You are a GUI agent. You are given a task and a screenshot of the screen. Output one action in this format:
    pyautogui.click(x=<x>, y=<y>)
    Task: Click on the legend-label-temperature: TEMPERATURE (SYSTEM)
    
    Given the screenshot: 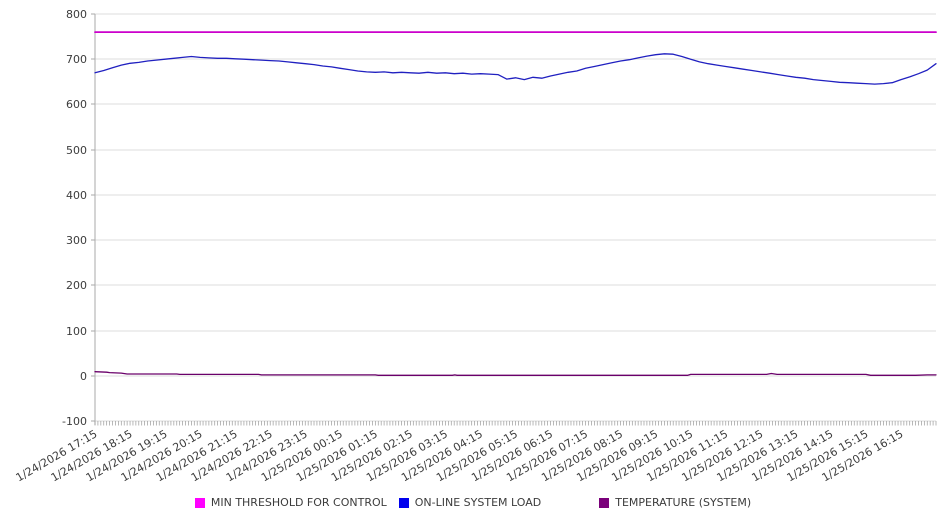 What is the action you would take?
    pyautogui.click(x=683, y=502)
    